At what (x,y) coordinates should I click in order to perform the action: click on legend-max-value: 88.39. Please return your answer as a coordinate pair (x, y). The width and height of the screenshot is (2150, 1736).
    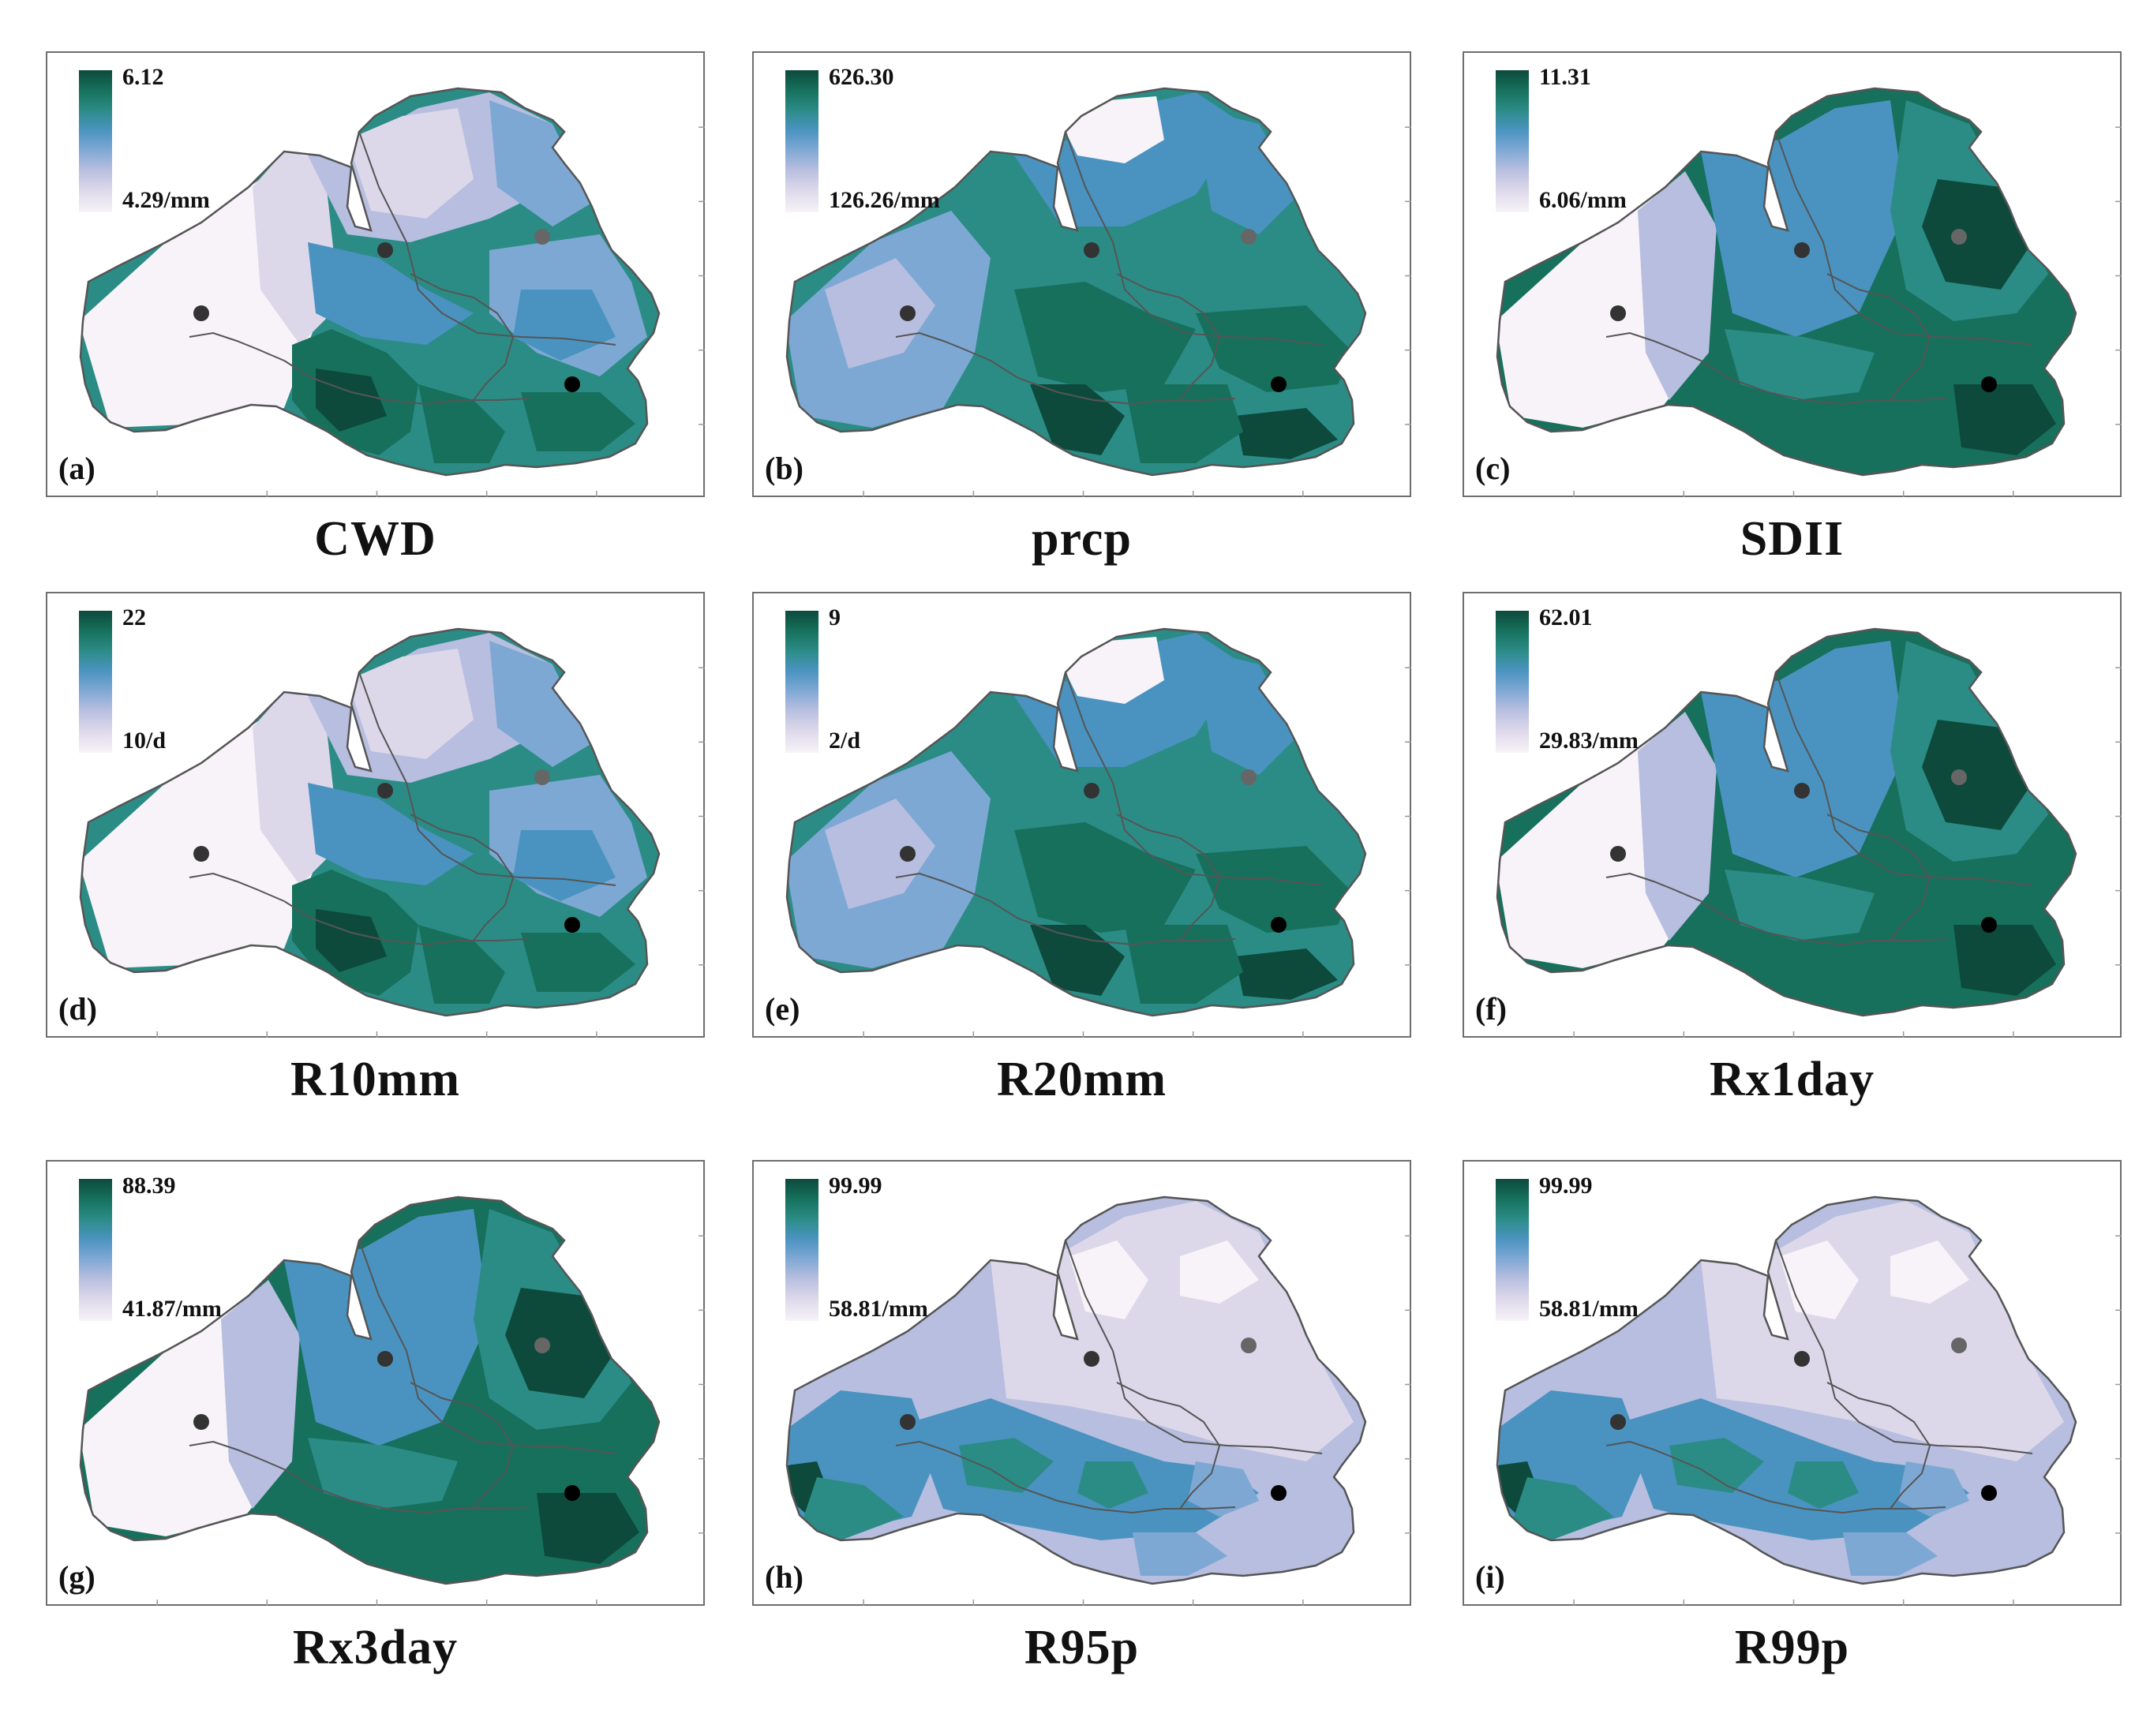
    Looking at the image, I should click on (149, 1186).